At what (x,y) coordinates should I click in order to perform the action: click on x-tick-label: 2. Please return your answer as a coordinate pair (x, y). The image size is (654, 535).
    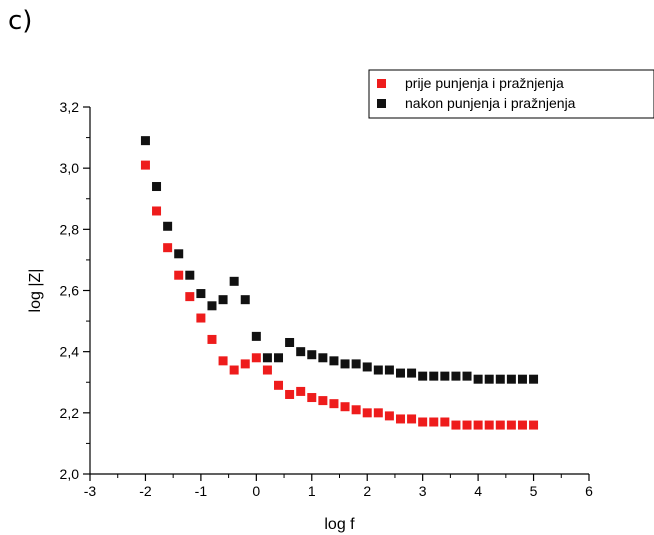
    Looking at the image, I should click on (367, 491).